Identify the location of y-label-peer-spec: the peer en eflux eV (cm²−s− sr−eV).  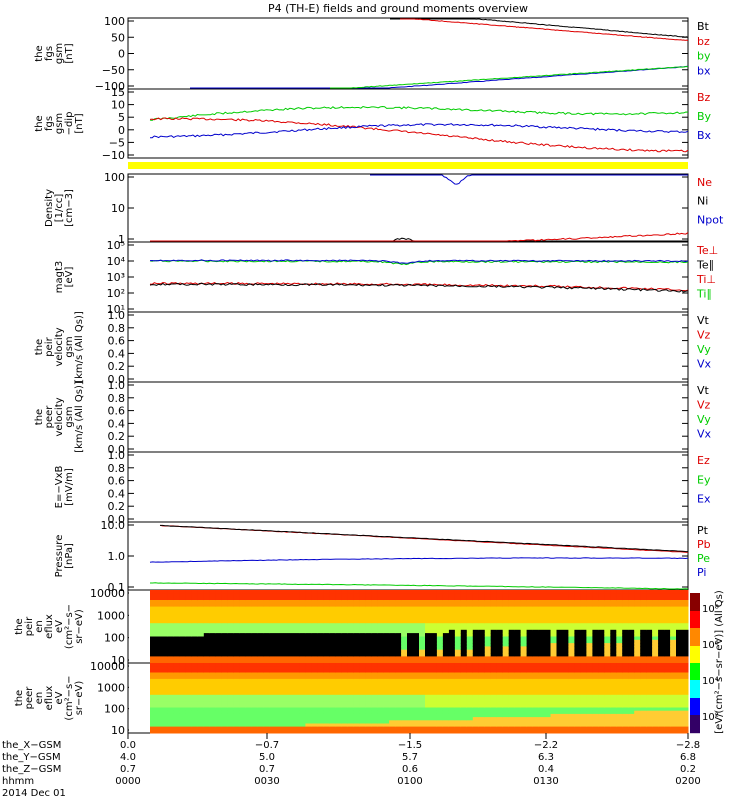
(49, 697).